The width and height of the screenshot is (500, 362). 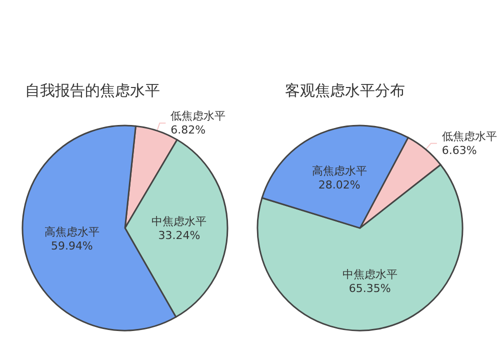 What do you see at coordinates (188, 130) in the screenshot?
I see `data-label: 6.82%` at bounding box center [188, 130].